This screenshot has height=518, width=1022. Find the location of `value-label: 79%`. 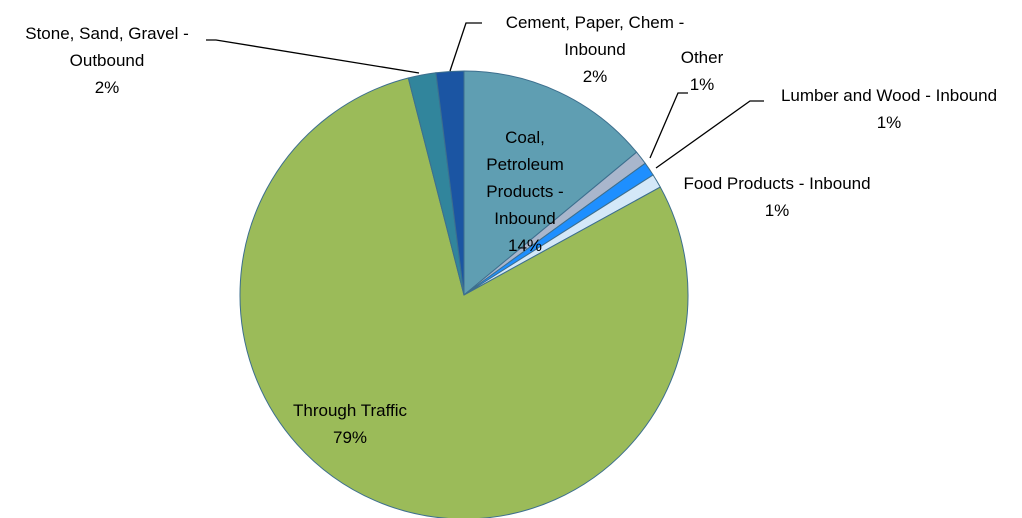

value-label: 79% is located at coordinates (350, 437).